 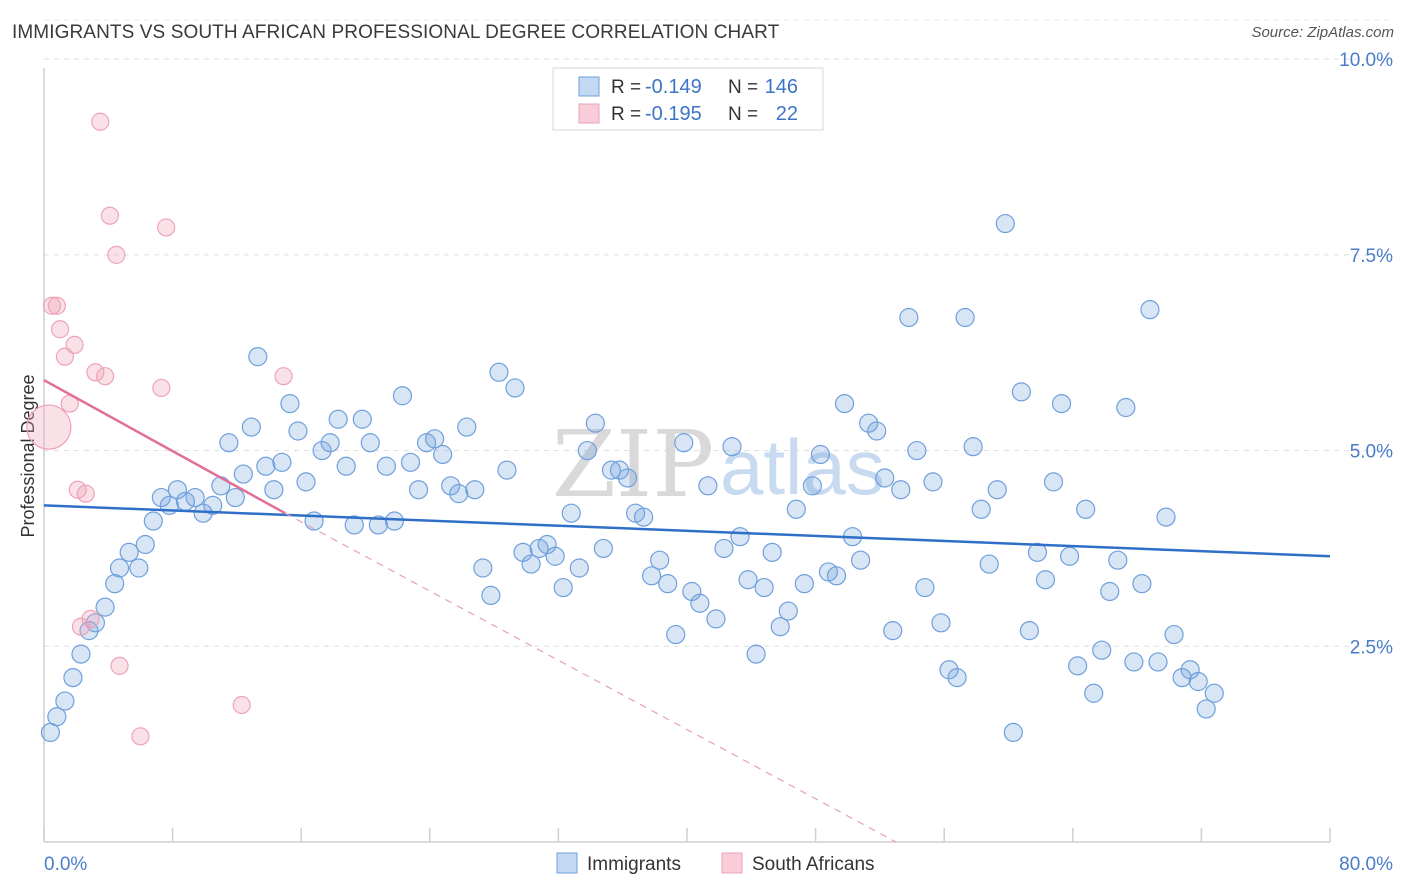 I want to click on x-tick-label-max: 80.0%, so click(x=1366, y=864).